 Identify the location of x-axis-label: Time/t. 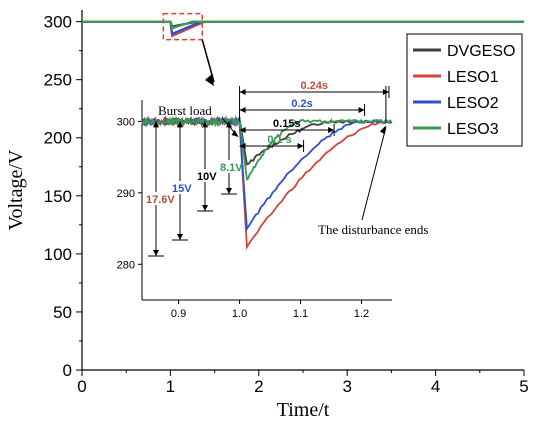
(303, 410).